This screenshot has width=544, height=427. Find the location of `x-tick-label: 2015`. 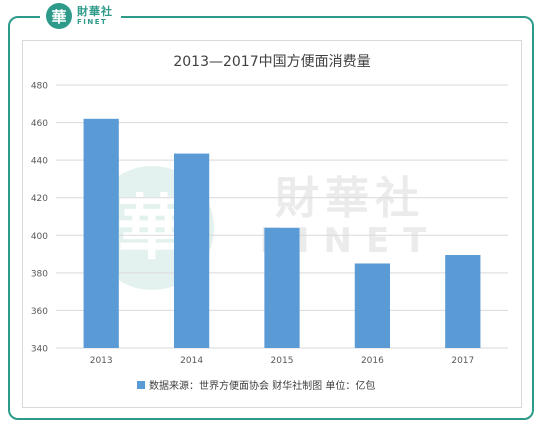

x-tick-label: 2015 is located at coordinates (282, 361).